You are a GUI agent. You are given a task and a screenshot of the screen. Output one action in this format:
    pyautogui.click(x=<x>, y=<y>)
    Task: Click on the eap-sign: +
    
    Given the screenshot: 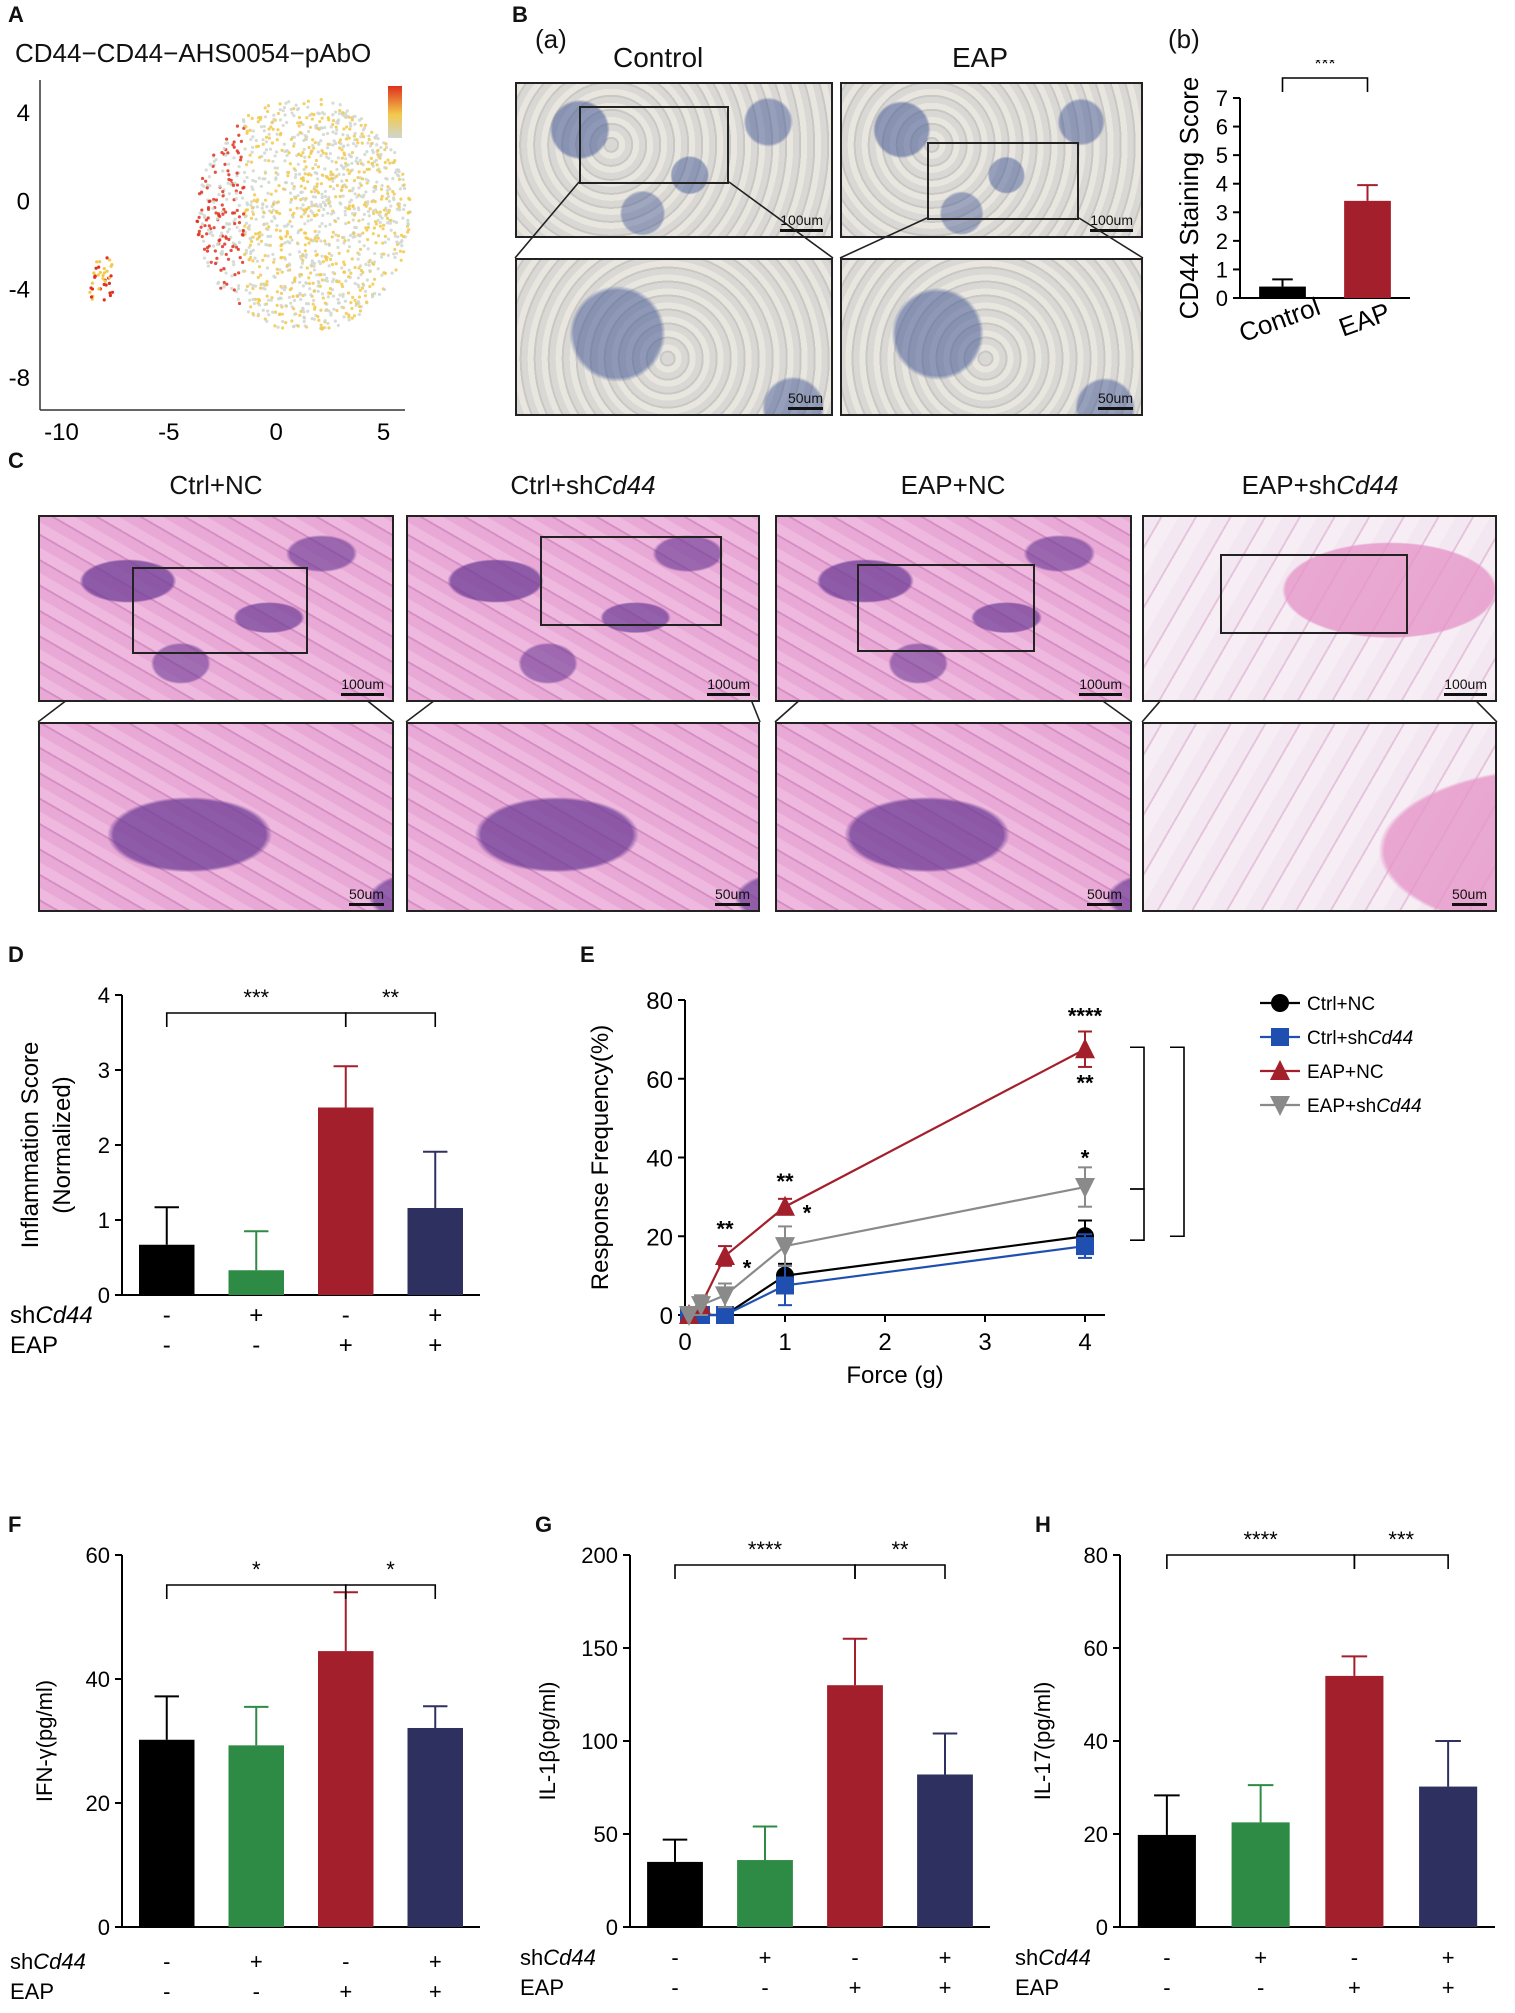 What is the action you would take?
    pyautogui.click(x=435, y=1345)
    